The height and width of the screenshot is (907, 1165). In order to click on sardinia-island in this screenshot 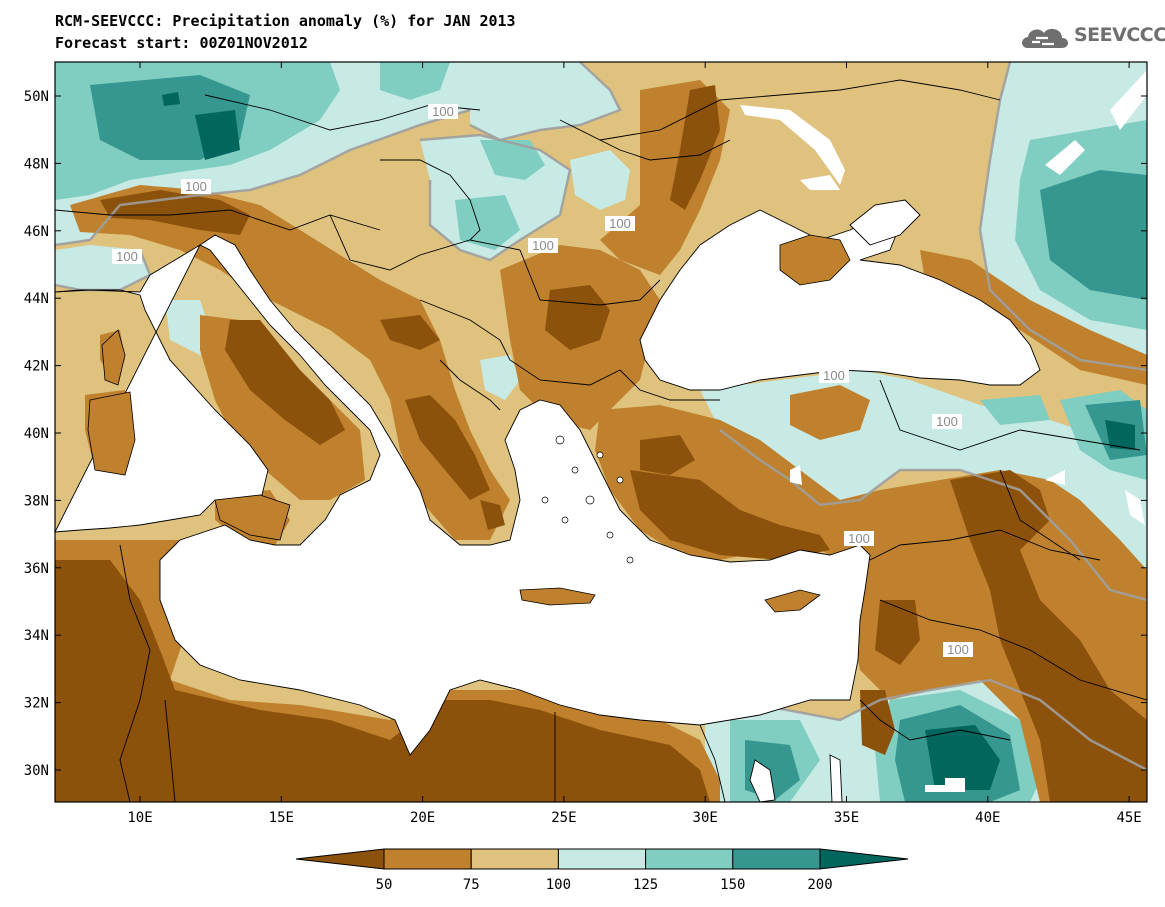, I will do `click(111, 433)`.